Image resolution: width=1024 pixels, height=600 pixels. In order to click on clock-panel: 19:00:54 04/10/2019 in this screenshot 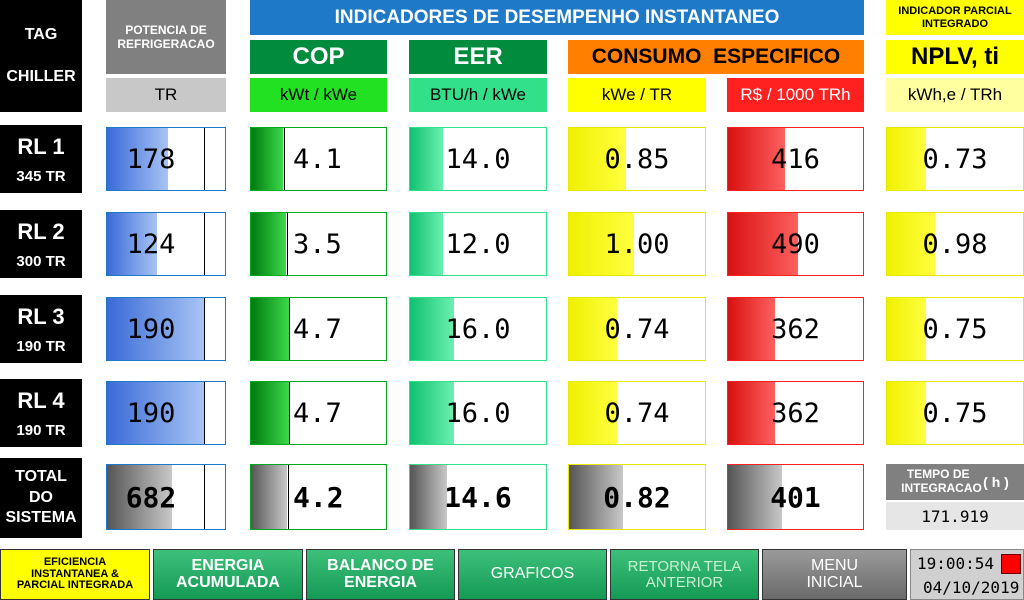, I will do `click(967, 574)`.